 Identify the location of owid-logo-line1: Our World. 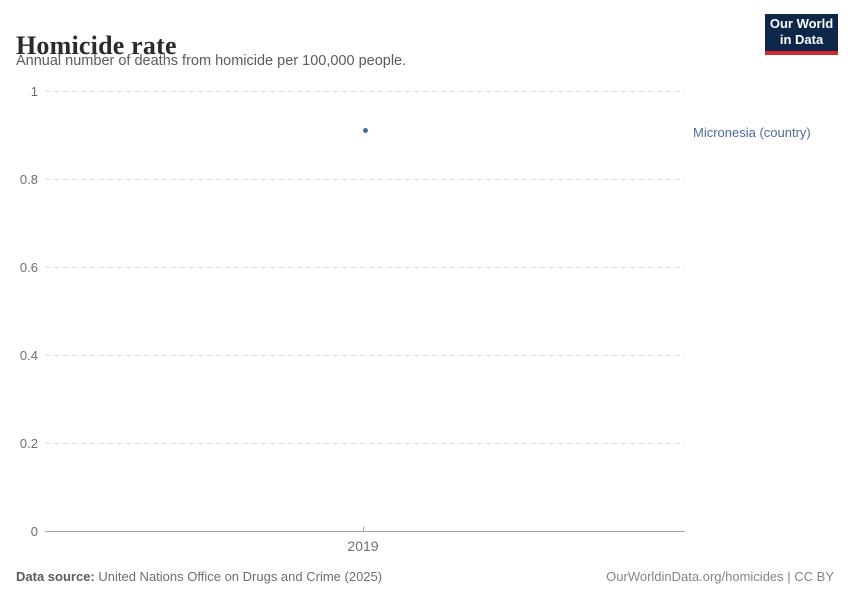
(801, 23).